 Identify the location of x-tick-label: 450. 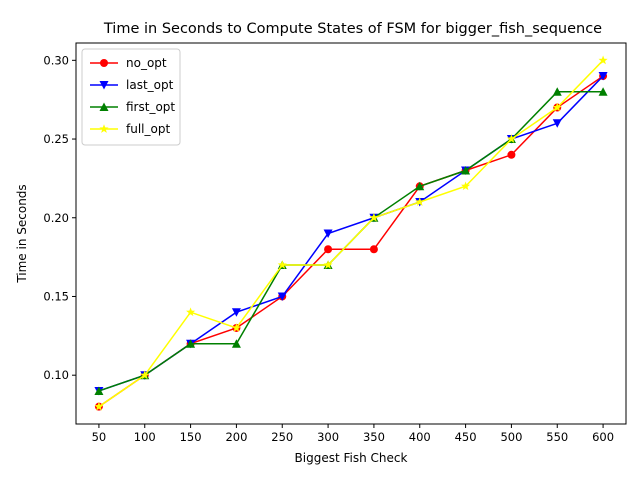
(466, 437).